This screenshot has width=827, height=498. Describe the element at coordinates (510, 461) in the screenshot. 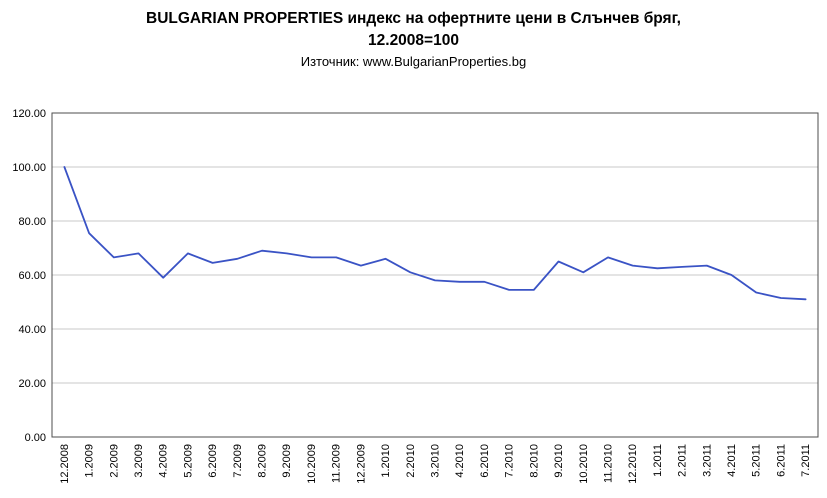

I see `x-axis-tick-label: 7.2010` at that location.